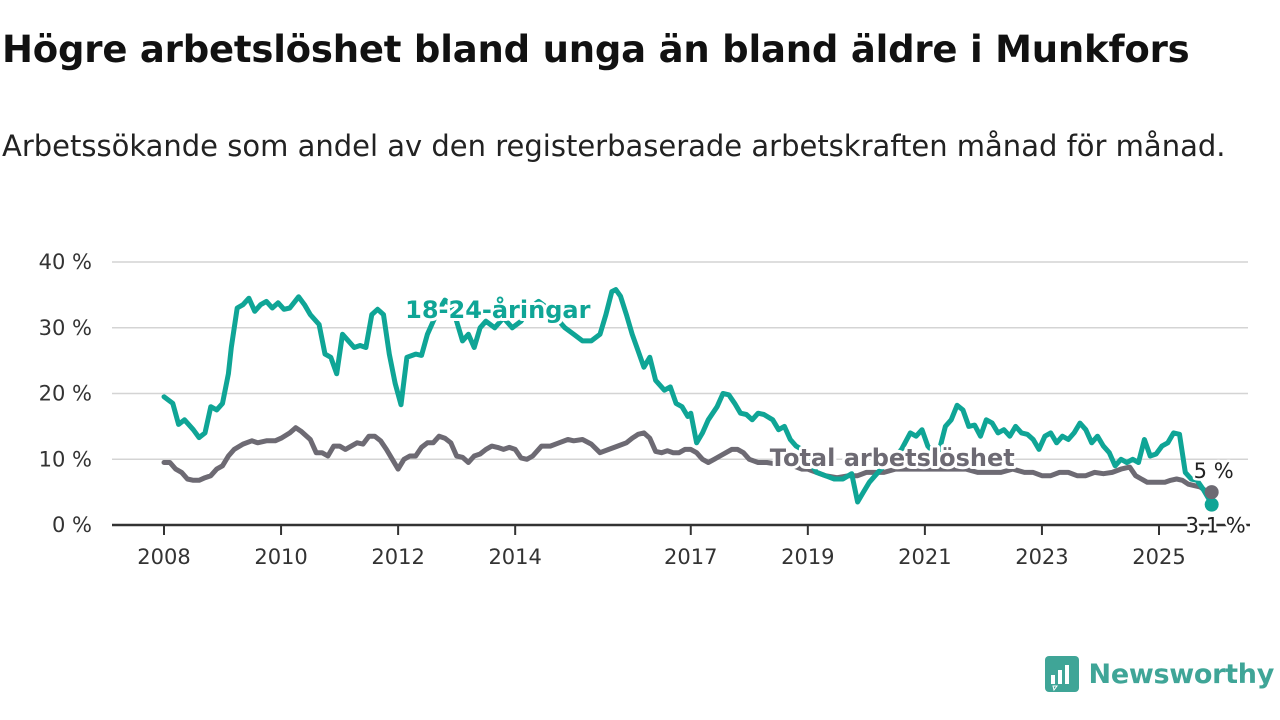 Image resolution: width=1280 pixels, height=720 pixels. What do you see at coordinates (1214, 471) in the screenshot?
I see `end-label-total: 5 %` at bounding box center [1214, 471].